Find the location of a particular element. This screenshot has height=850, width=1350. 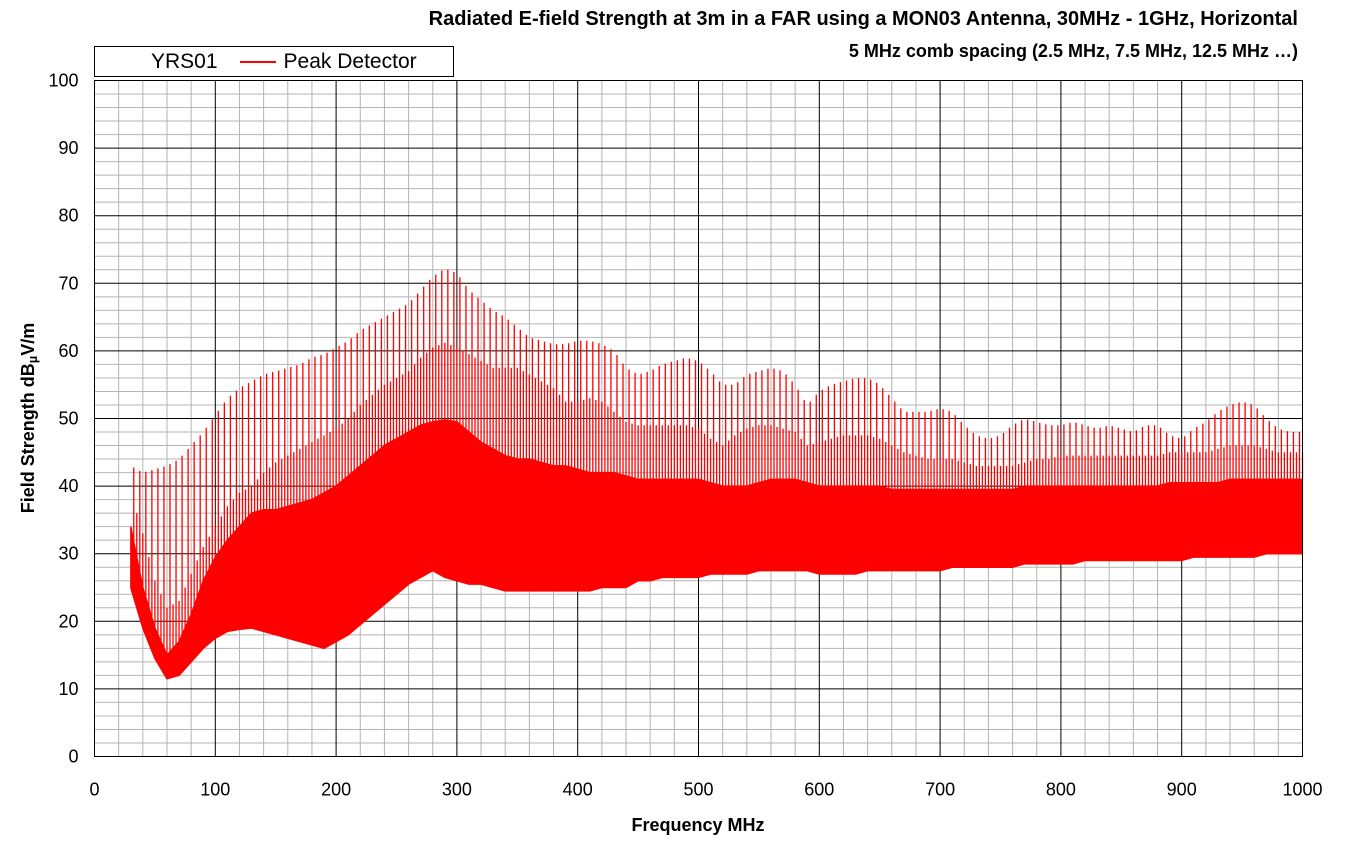

y-tick-label: 80 is located at coordinates (68, 216).